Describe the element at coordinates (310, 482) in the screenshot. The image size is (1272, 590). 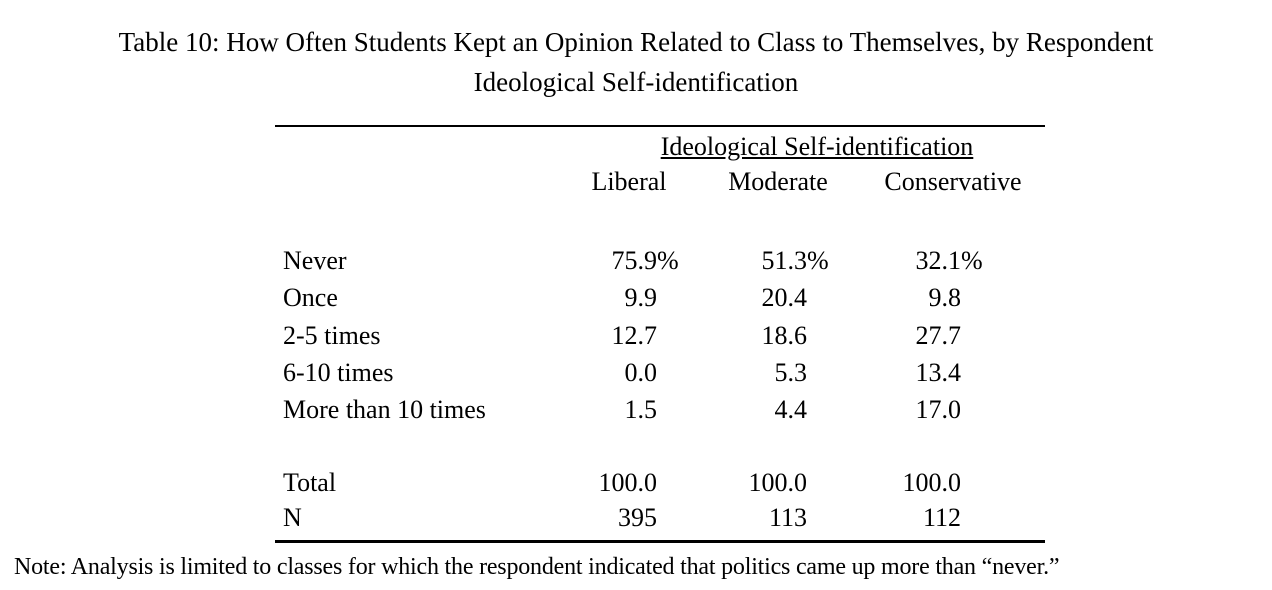
I see `row-label: Total` at that location.